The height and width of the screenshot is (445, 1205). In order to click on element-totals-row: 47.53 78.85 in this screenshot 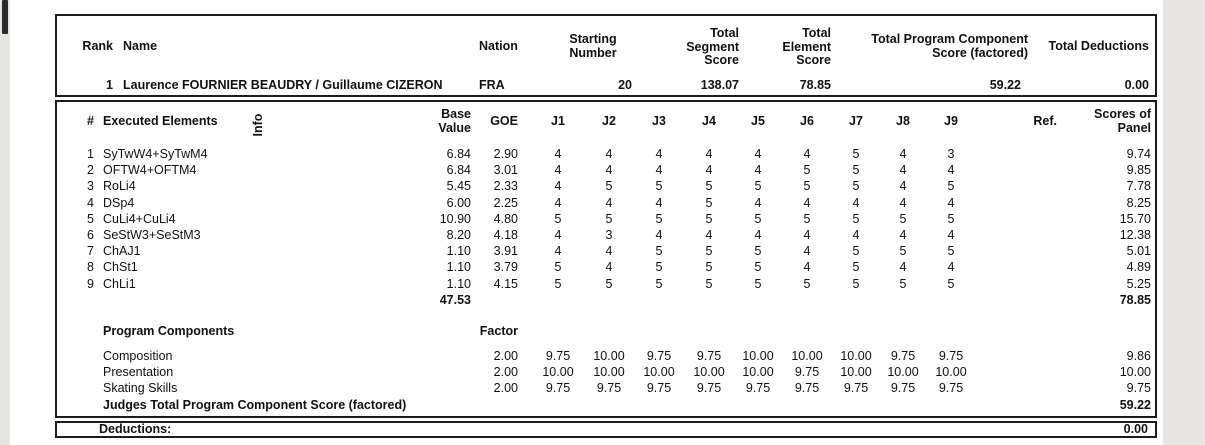, I will do `click(606, 301)`.